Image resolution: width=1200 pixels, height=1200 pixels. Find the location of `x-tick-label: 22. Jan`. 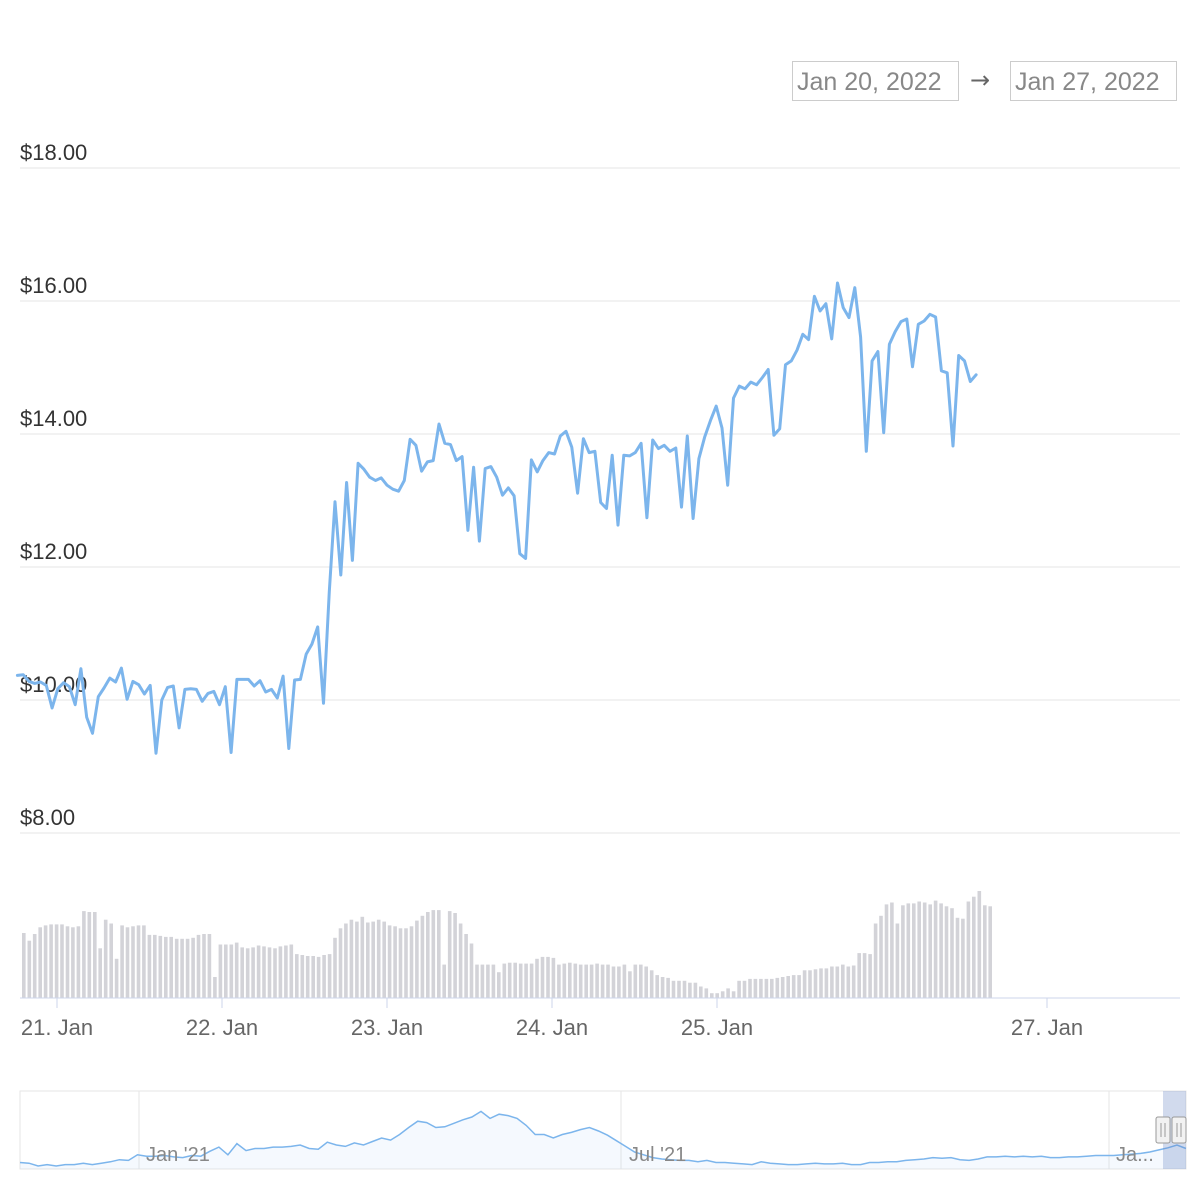

x-tick-label: 22. Jan is located at coordinates (222, 1027).